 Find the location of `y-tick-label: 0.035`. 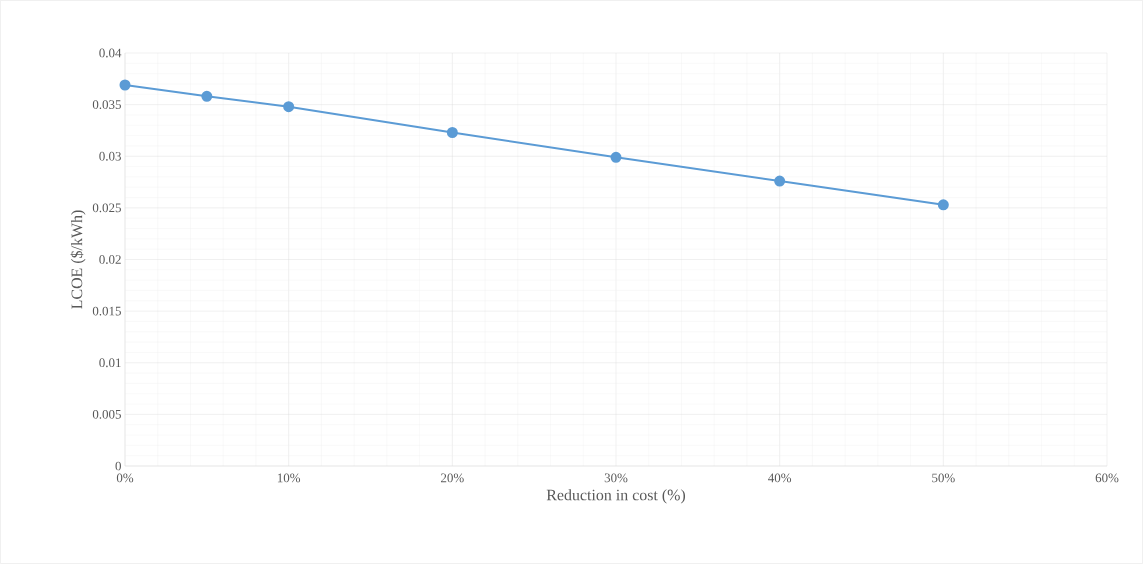

y-tick-label: 0.035 is located at coordinates (106, 105).